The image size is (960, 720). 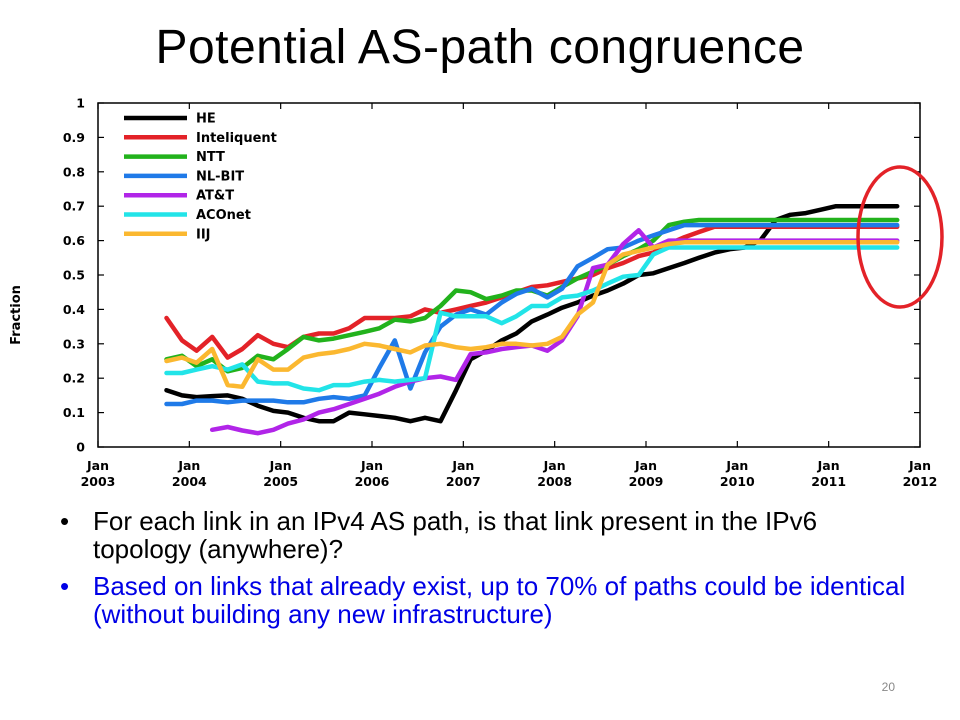 What do you see at coordinates (74, 240) in the screenshot?
I see `y-tick-label: 0.6` at bounding box center [74, 240].